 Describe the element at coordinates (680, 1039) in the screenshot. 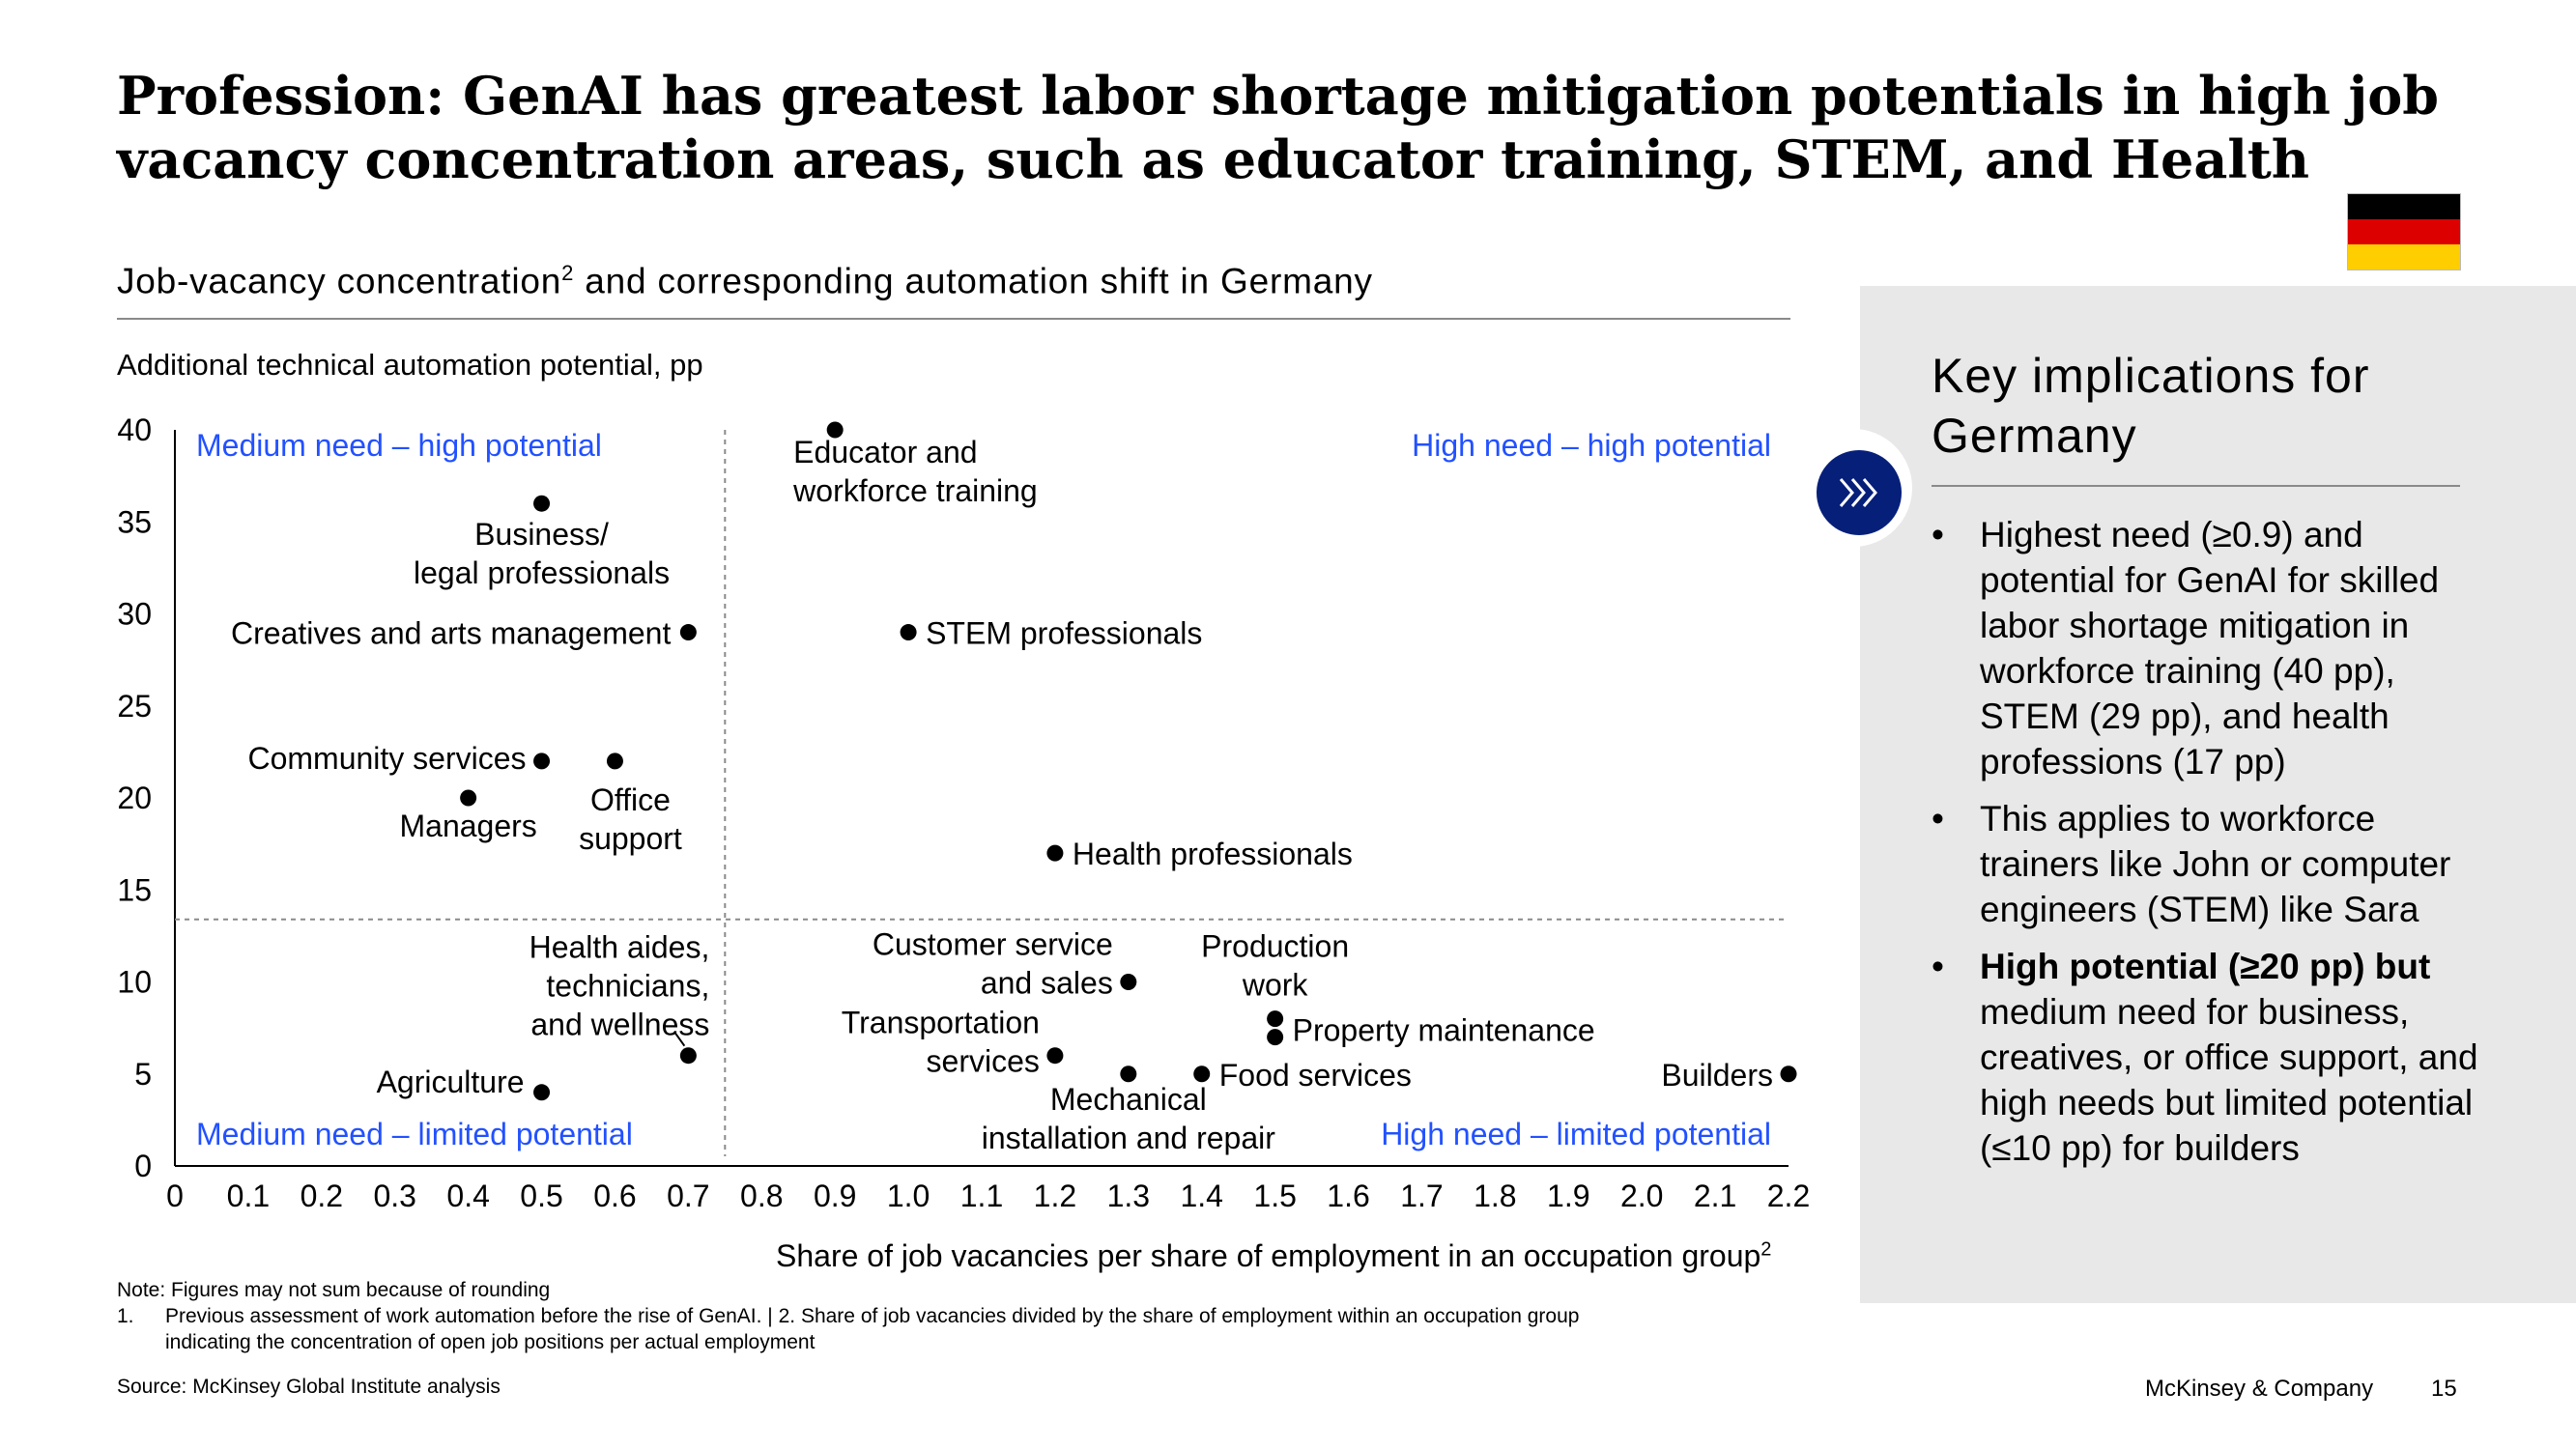

I see `label-leader-line` at that location.